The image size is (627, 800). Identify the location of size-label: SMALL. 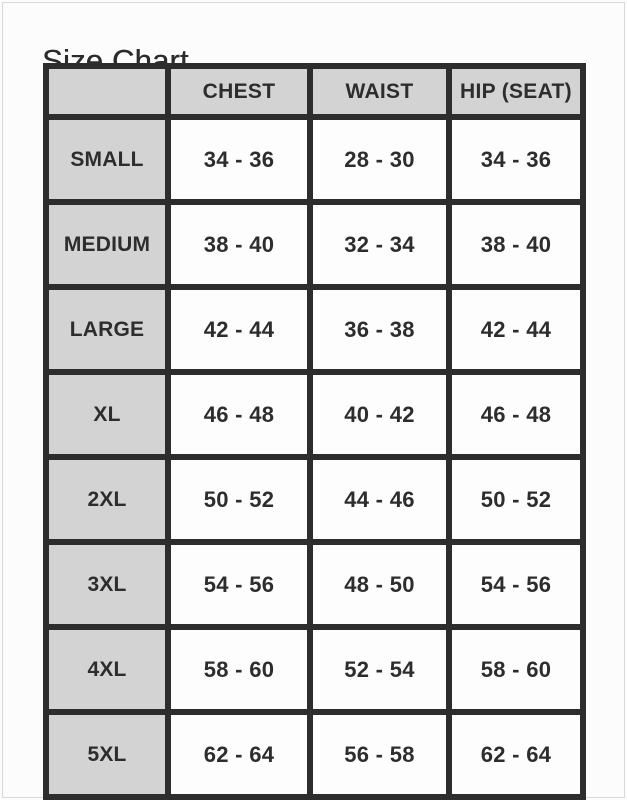
(107, 159).